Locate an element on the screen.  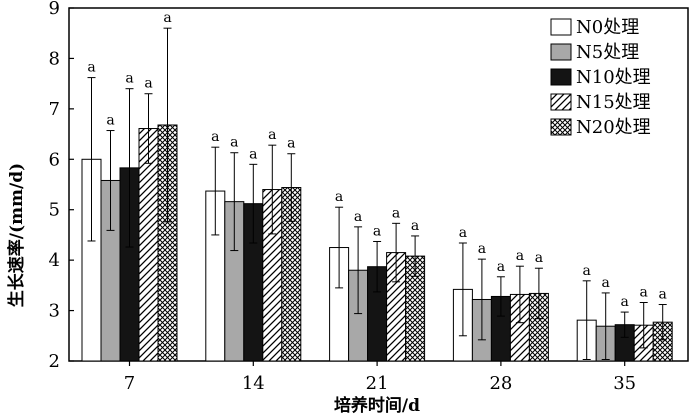
x-axis-title: 培养时间/d is located at coordinates (377, 405).